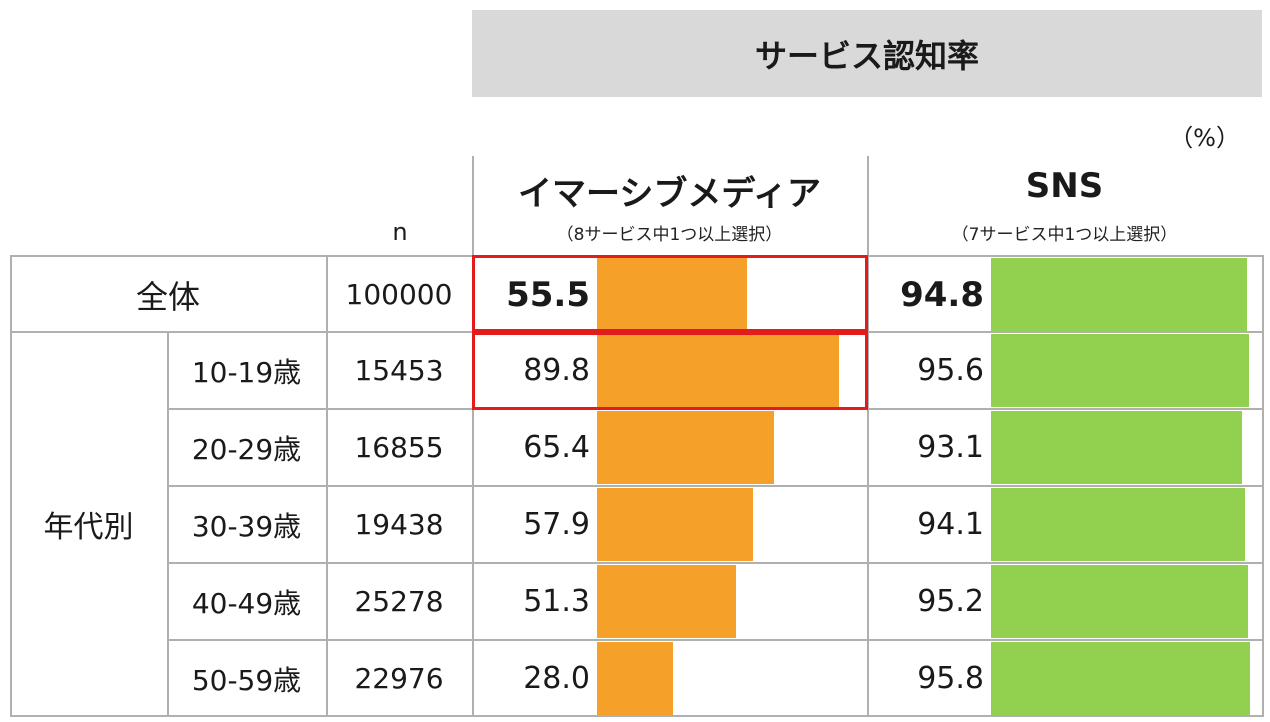  Describe the element at coordinates (167, 296) in the screenshot. I see `category-label-total: 全体` at that location.